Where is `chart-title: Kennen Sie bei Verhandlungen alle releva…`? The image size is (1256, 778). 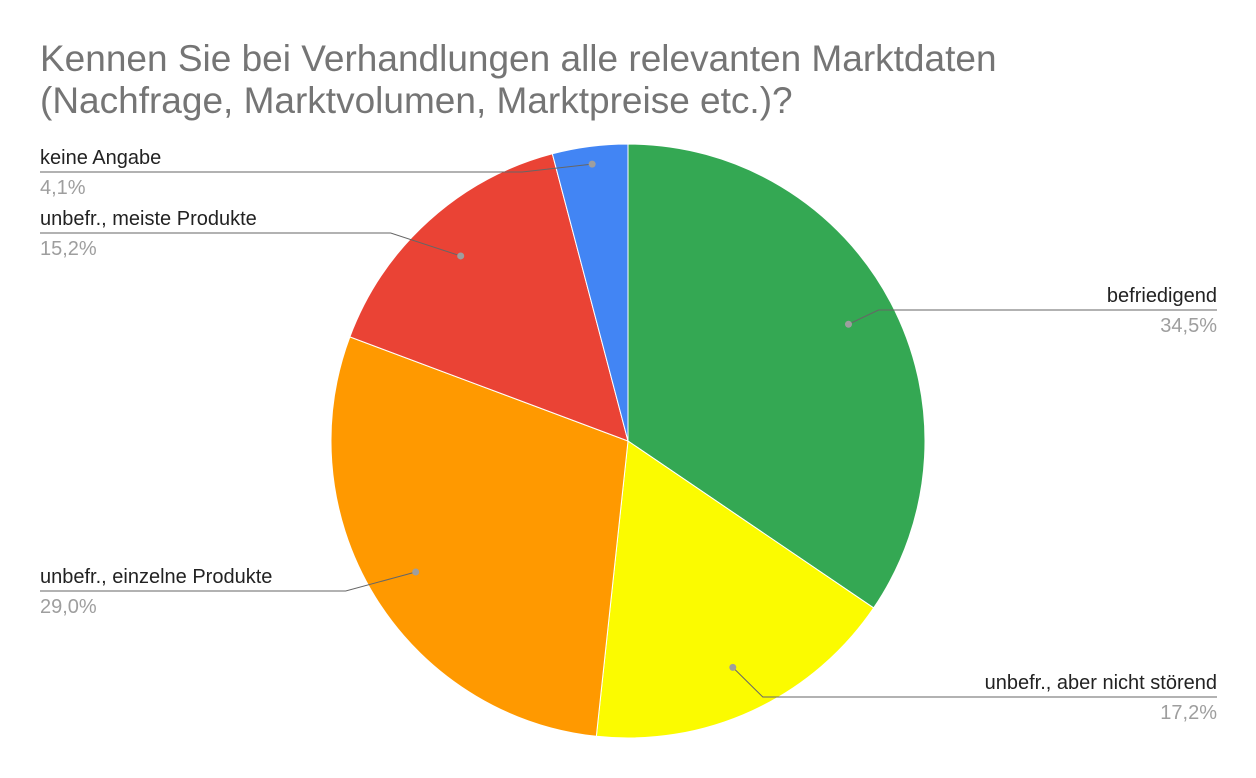
chart-title: Kennen Sie bei Verhandlungen alle releva… is located at coordinates (630, 80).